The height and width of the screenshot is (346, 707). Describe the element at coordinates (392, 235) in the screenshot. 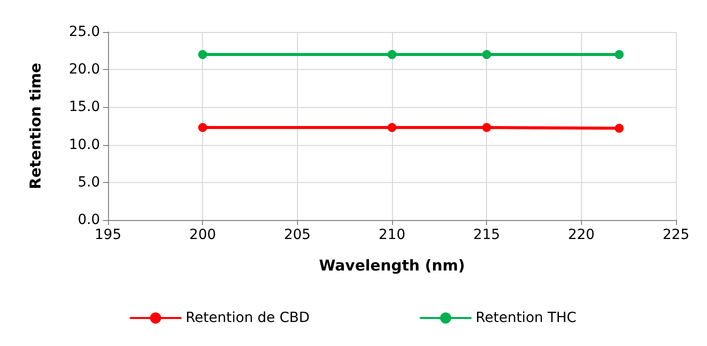

I see `x-tick-label: 210` at that location.